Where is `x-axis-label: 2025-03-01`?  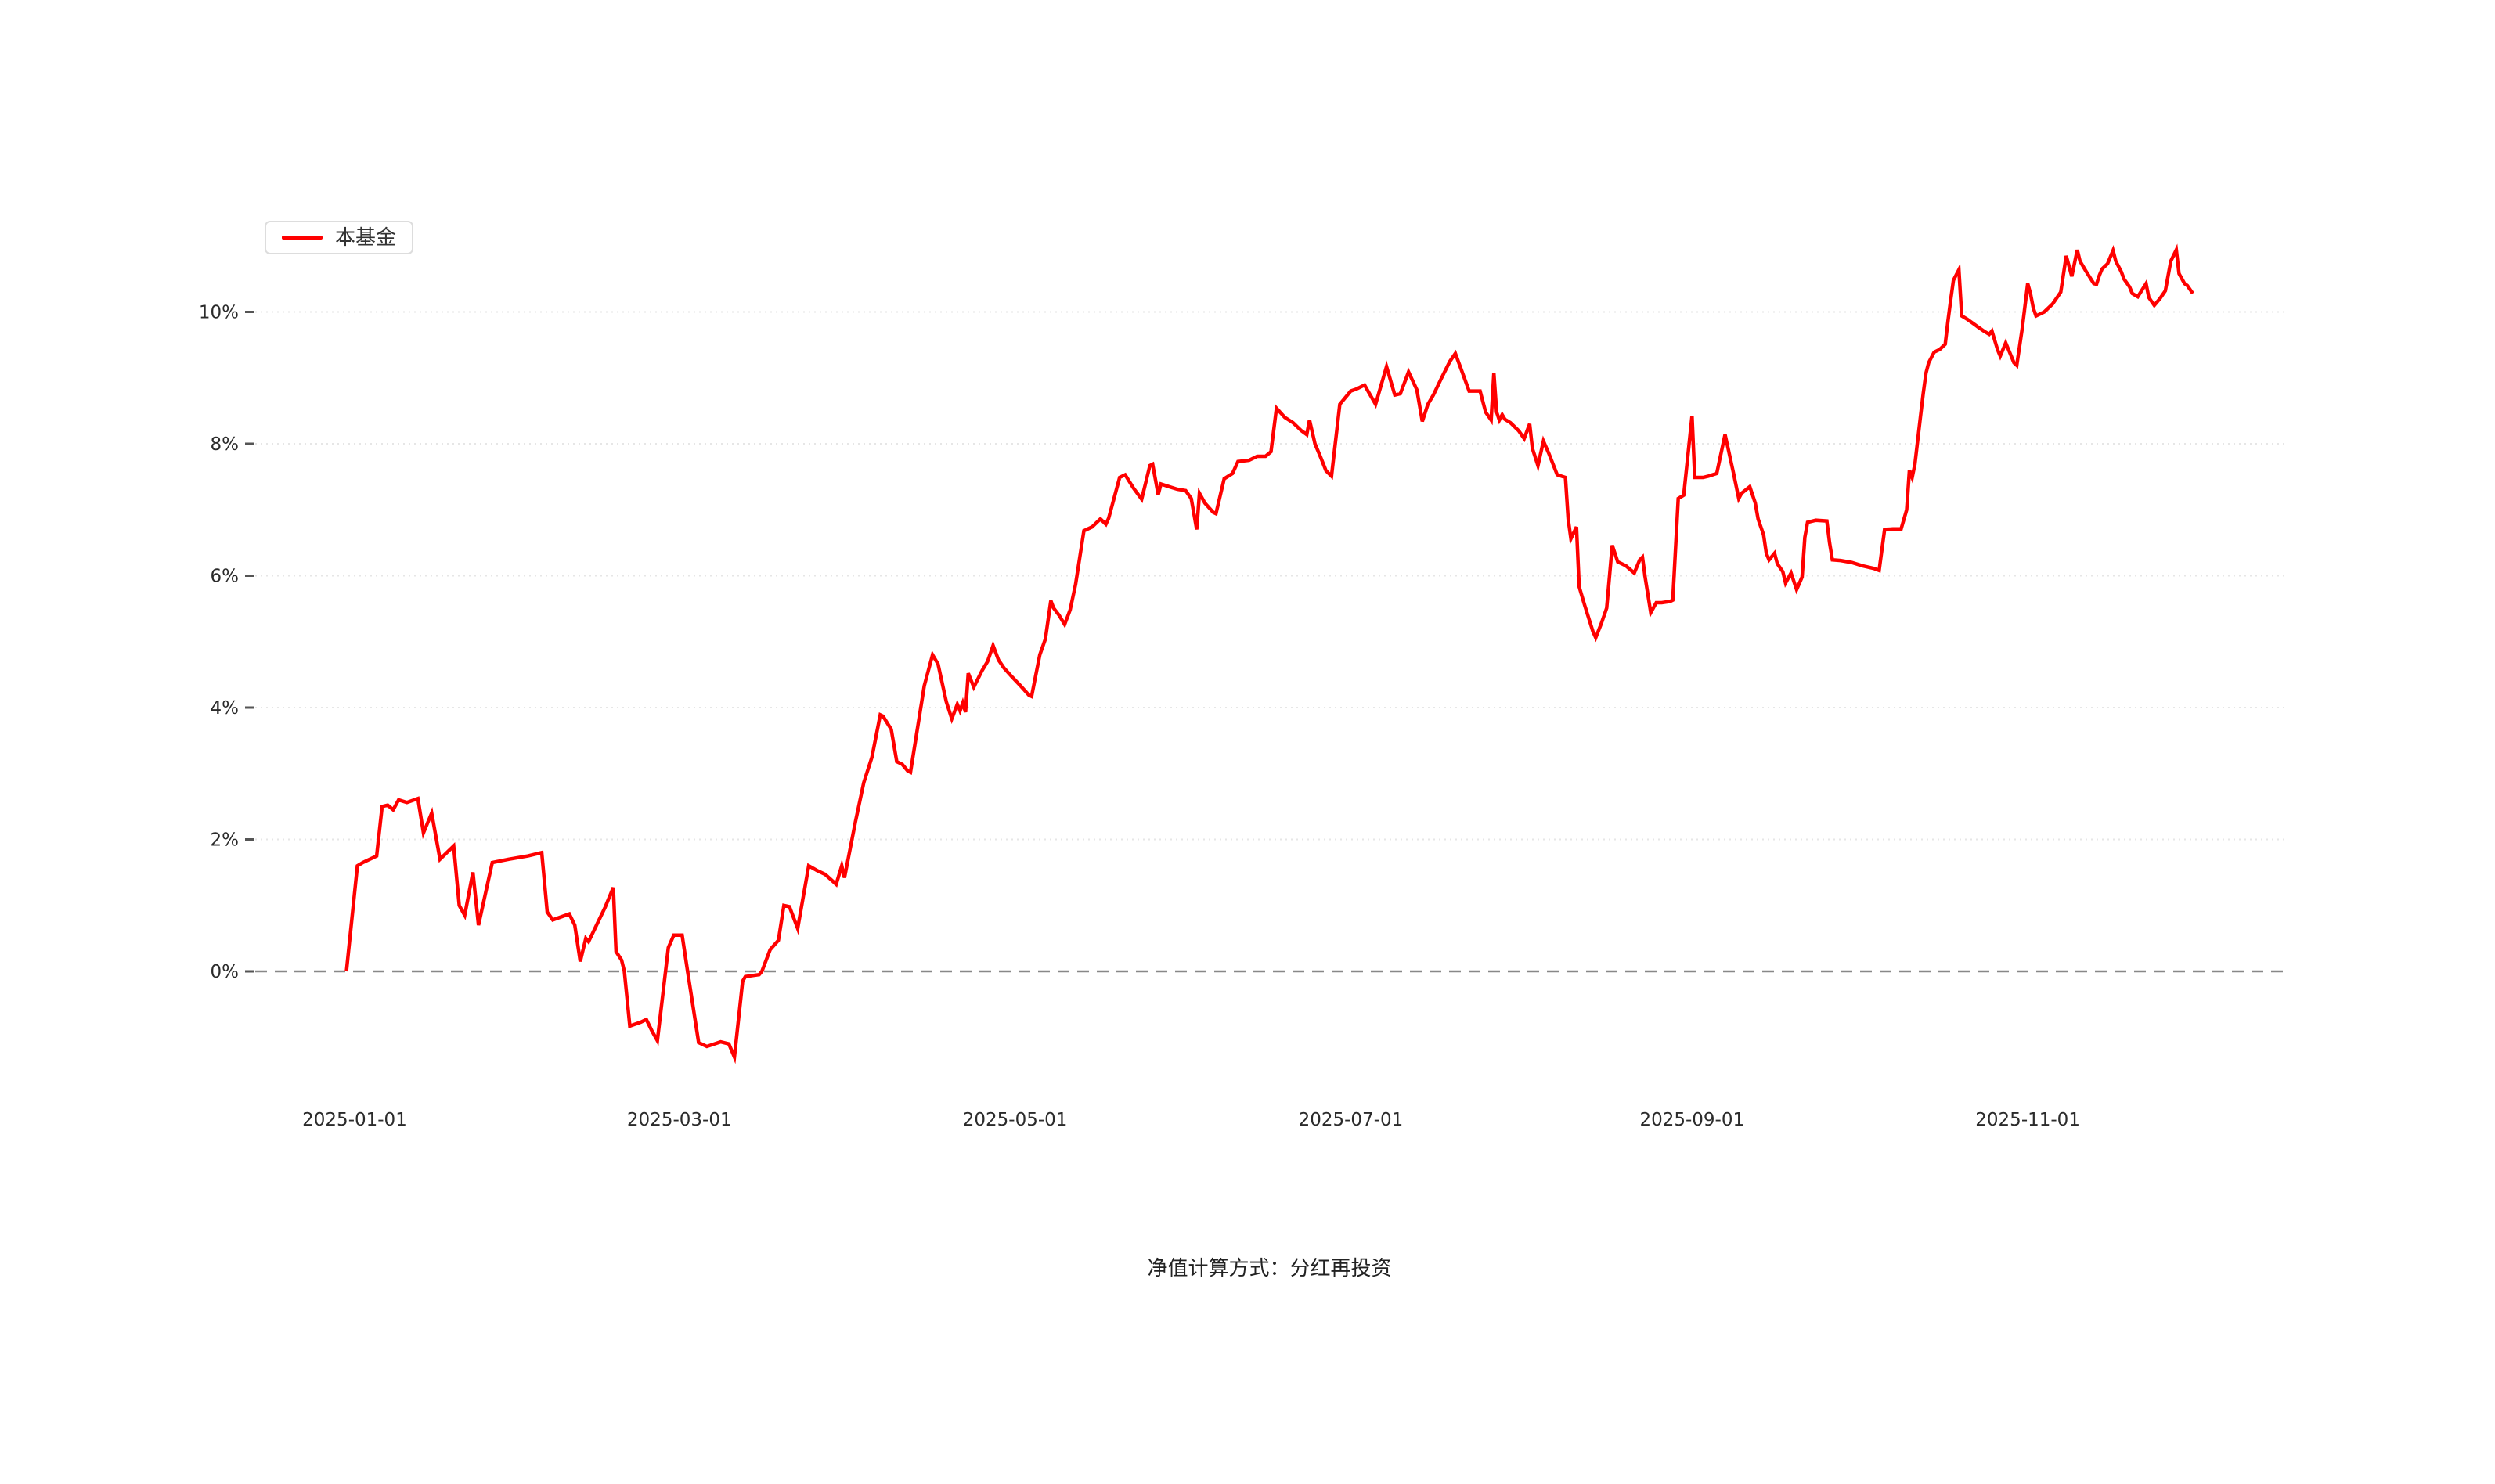 x-axis-label: 2025-03-01 is located at coordinates (679, 1120).